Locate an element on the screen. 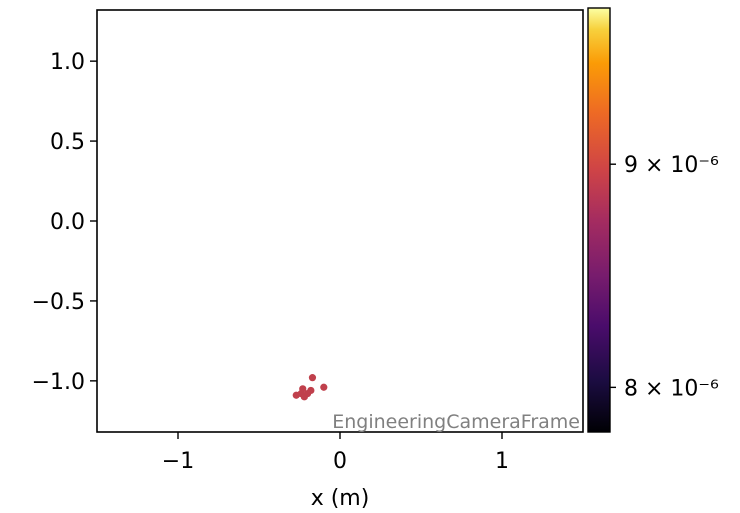 Image resolution: width=740 pixels, height=513 pixels. colorbar-tick-label: 8 × 10⁻⁶ is located at coordinates (671, 388).